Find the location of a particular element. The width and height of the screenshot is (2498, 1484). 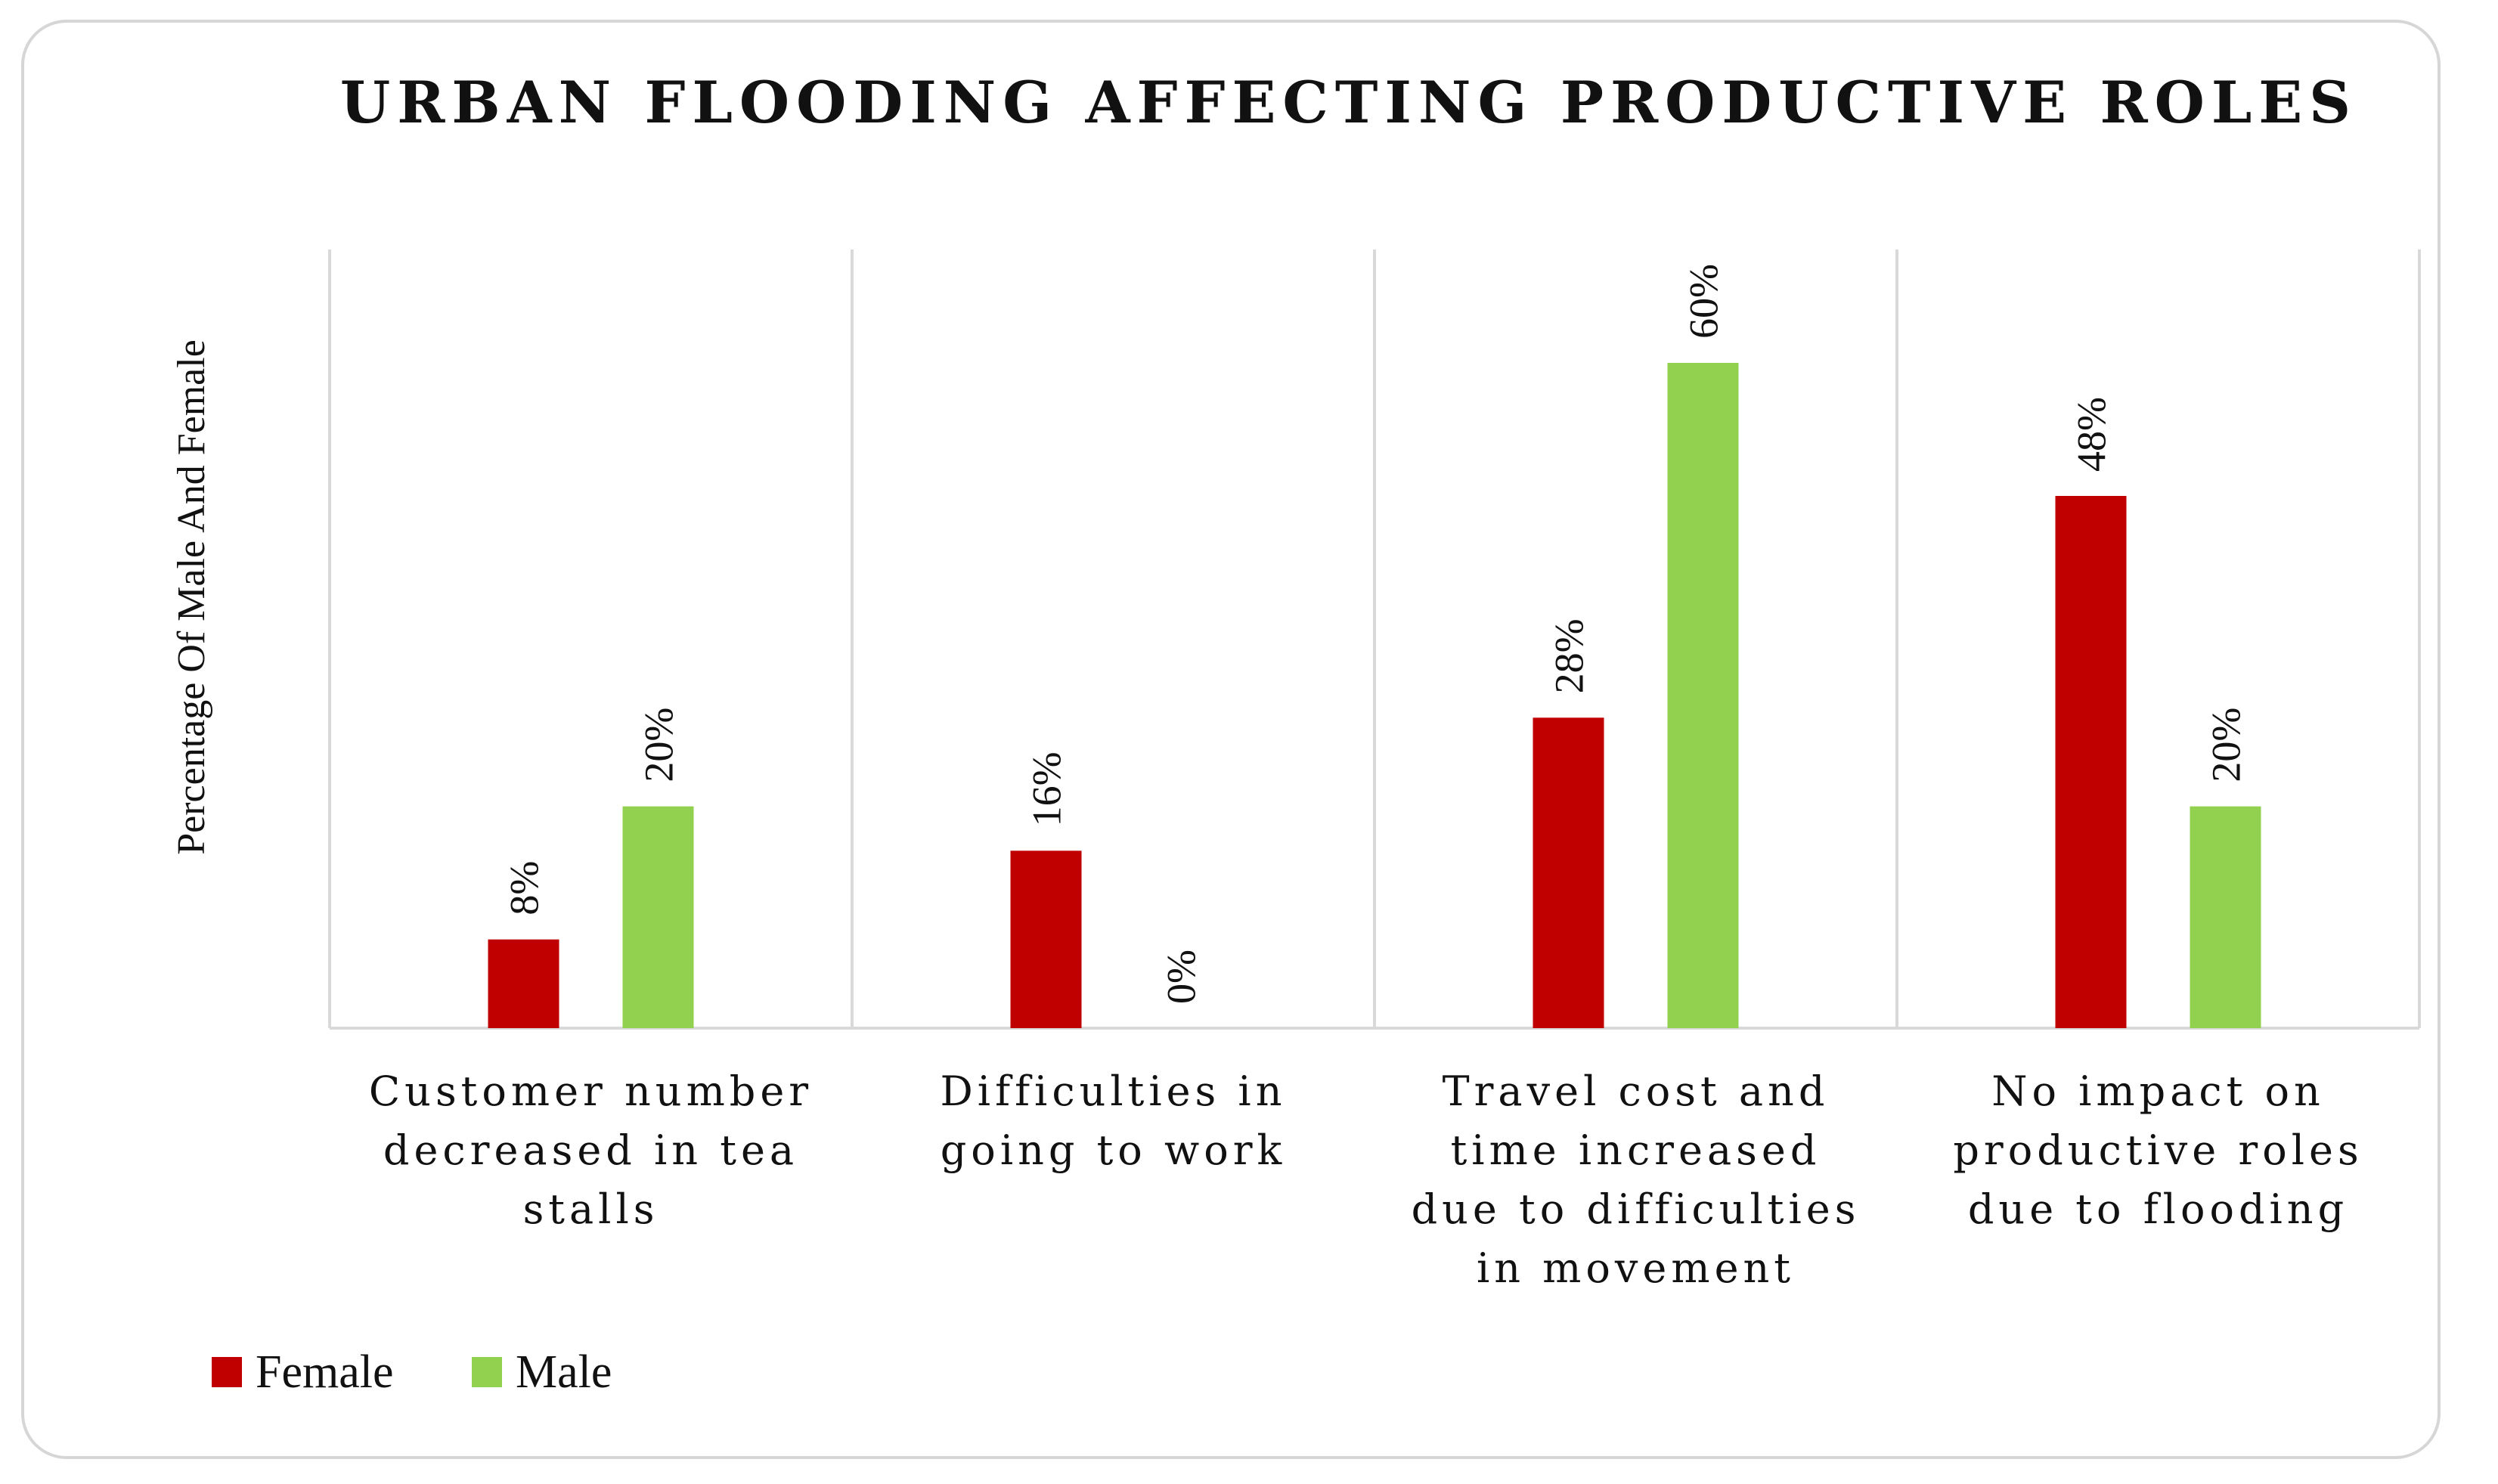

legend-label-male: Male is located at coordinates (564, 1372).